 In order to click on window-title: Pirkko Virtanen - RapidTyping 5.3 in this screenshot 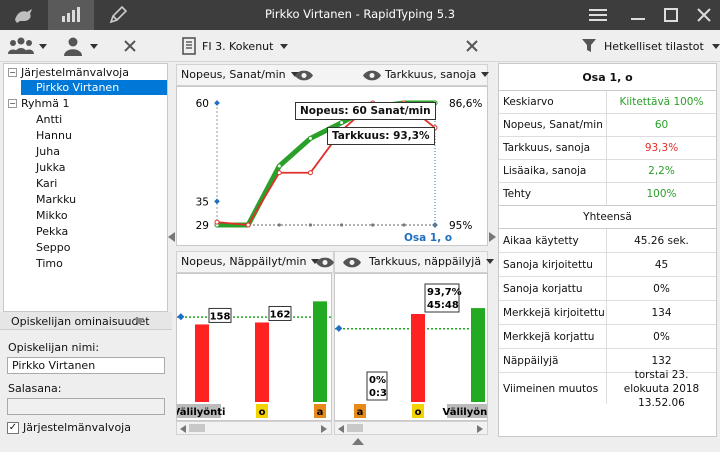, I will do `click(360, 14)`.